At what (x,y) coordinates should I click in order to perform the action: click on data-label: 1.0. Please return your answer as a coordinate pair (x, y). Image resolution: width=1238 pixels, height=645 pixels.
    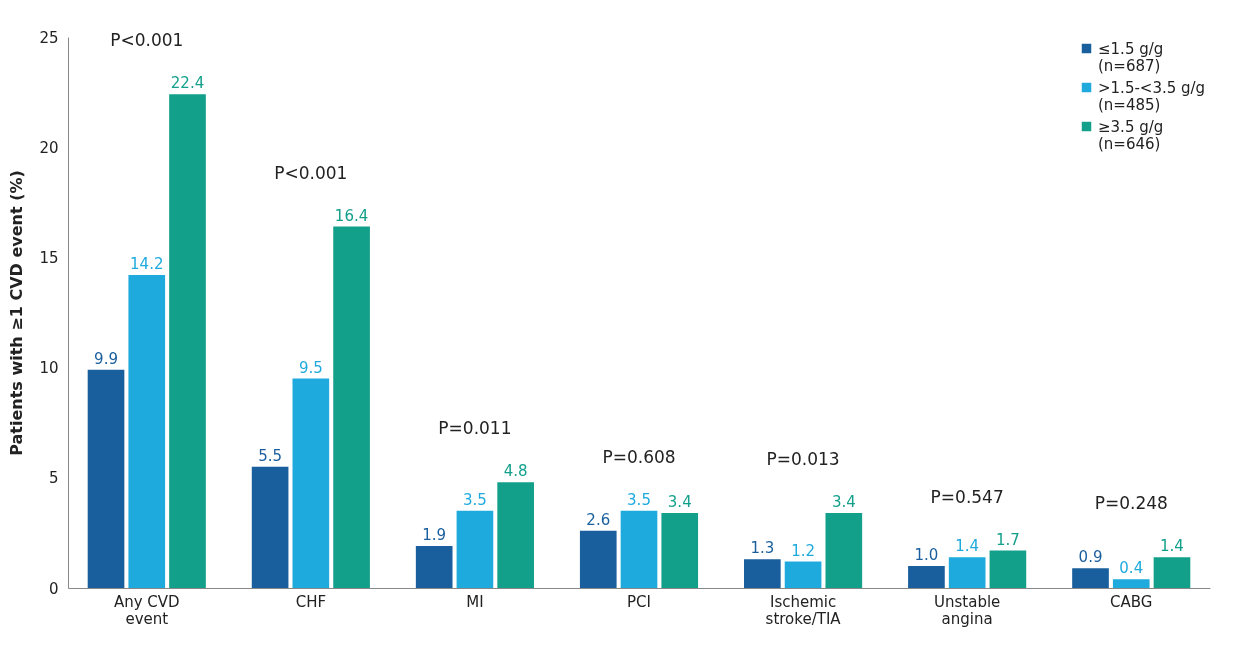
    Looking at the image, I should click on (926, 554).